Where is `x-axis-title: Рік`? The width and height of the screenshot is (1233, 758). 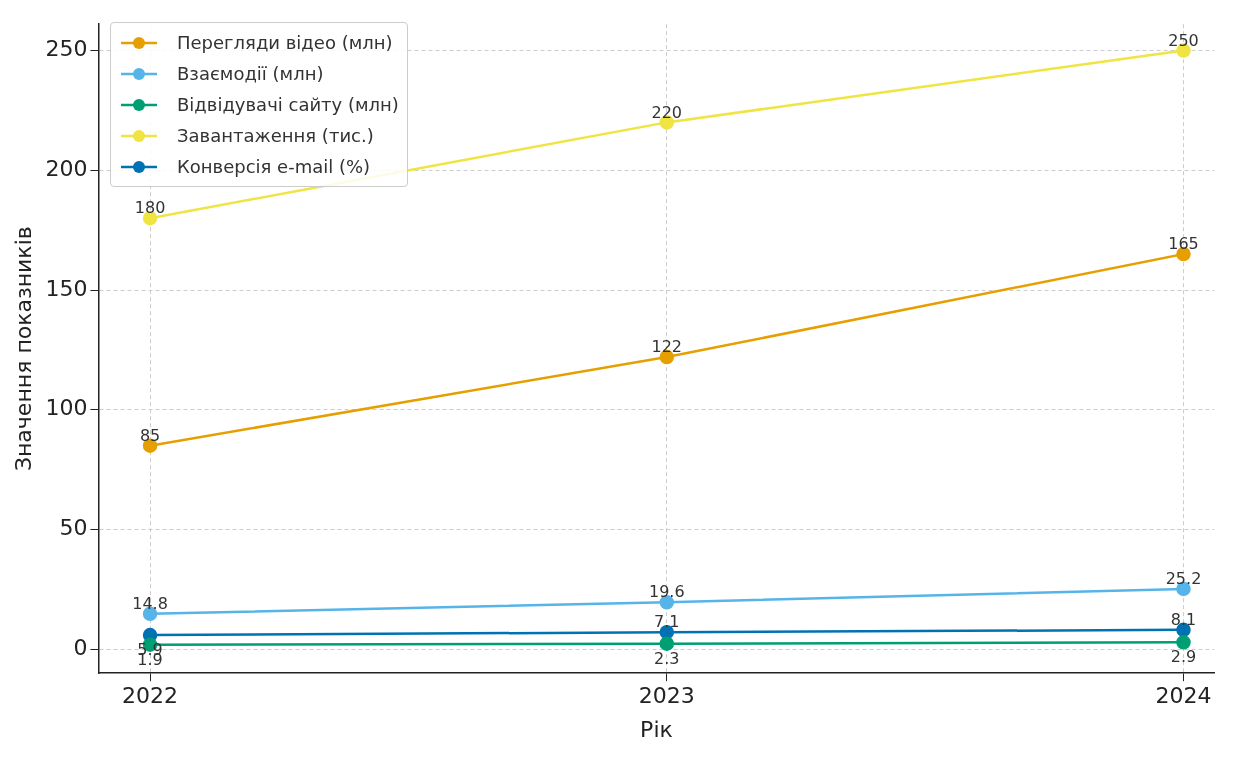
x-axis-title: Рік is located at coordinates (656, 729).